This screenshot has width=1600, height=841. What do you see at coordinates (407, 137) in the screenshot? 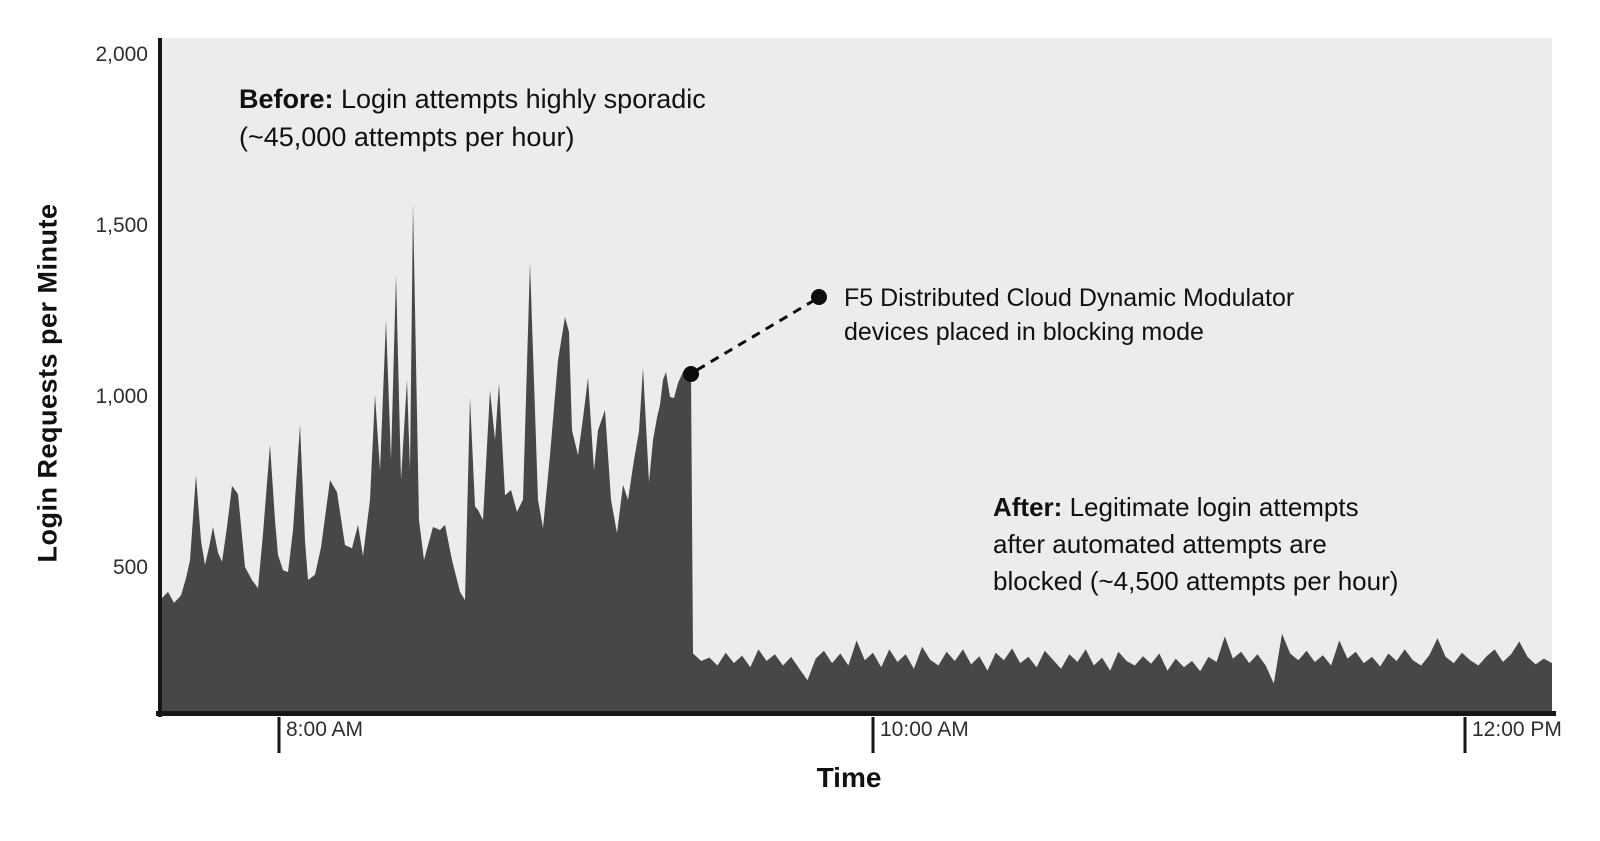
I see `annotation-before-line2: (~45,000 attempts per hour)` at bounding box center [407, 137].